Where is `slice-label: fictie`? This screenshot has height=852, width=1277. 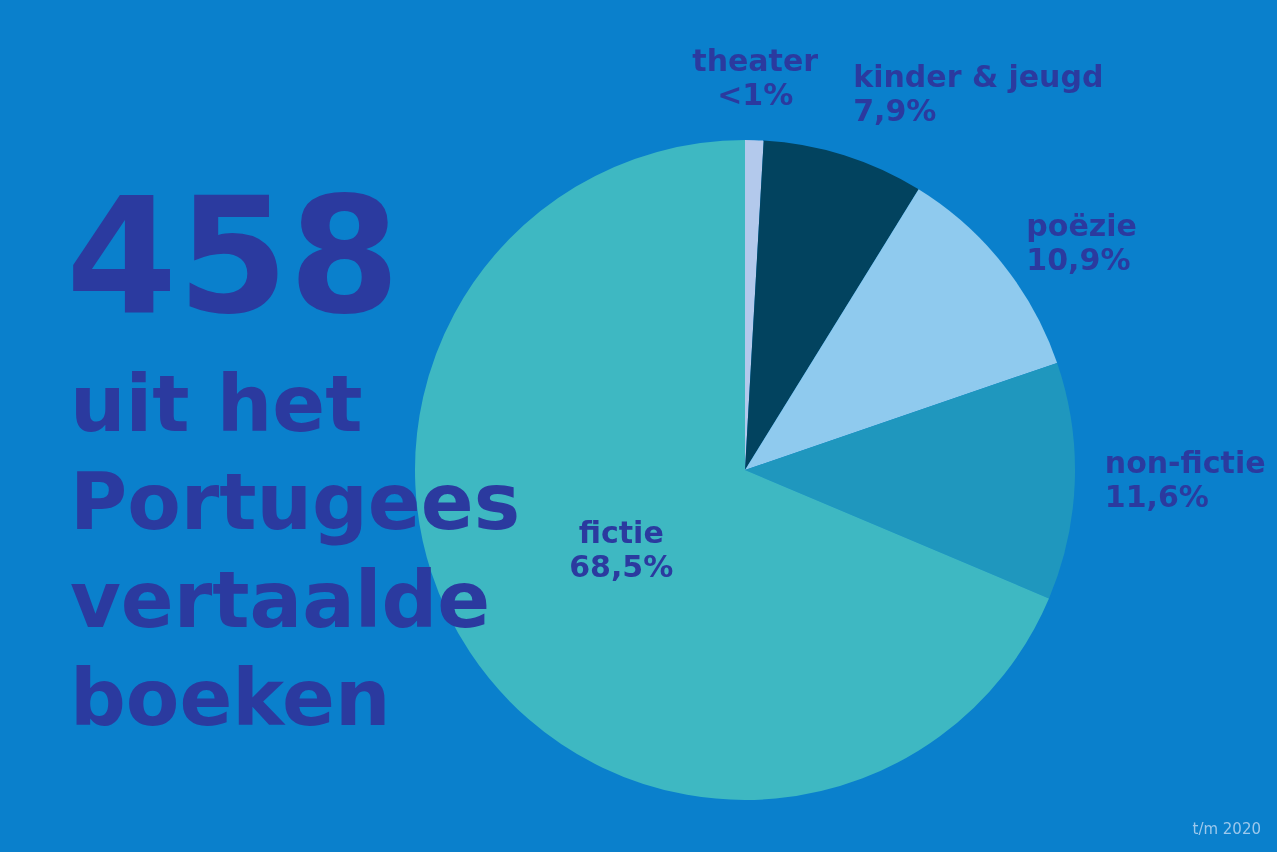 slice-label: fictie is located at coordinates (621, 532).